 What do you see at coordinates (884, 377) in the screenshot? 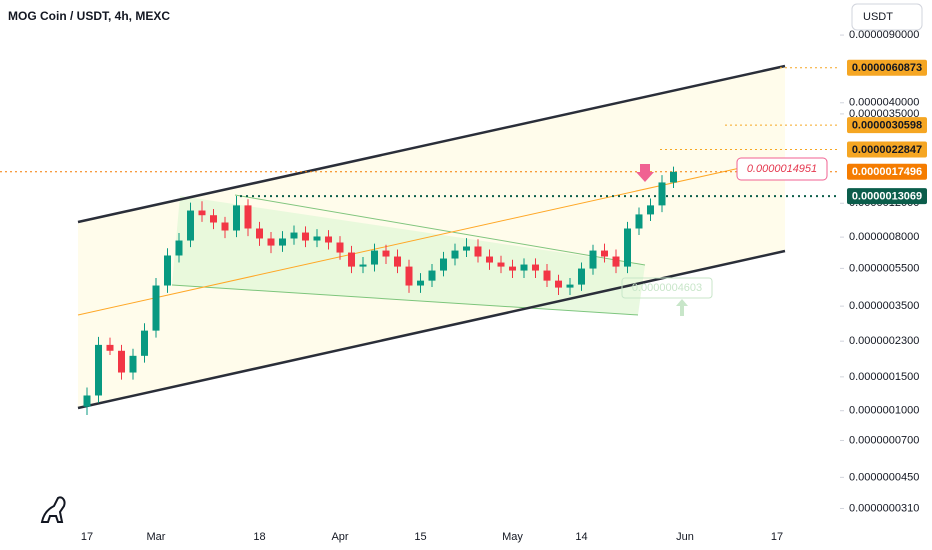
I see `y-tick-label: 0.0000001500` at bounding box center [884, 377].